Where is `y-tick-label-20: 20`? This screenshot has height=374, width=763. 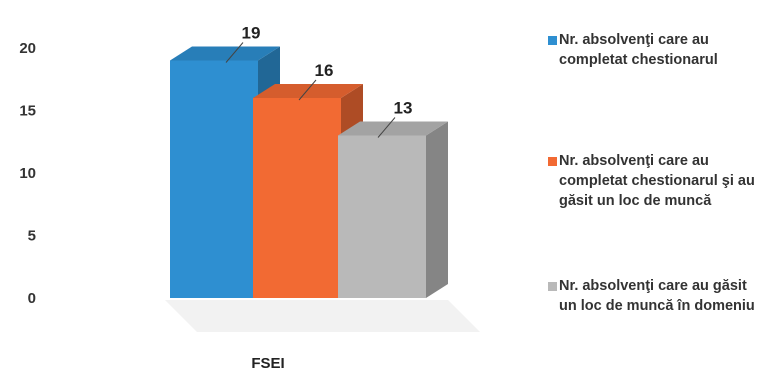
y-tick-label-20: 20 is located at coordinates (27, 48).